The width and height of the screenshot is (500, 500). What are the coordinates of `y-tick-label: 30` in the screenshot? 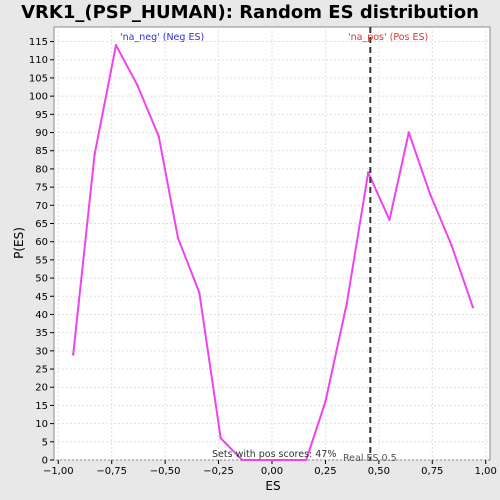 It's located at (41, 351).